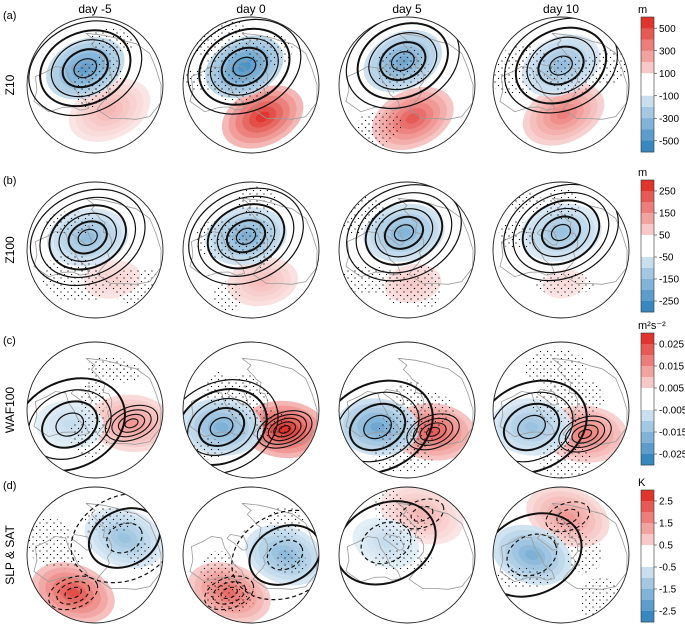 The image size is (685, 627). I want to click on colorbar-unit-3: K, so click(642, 483).